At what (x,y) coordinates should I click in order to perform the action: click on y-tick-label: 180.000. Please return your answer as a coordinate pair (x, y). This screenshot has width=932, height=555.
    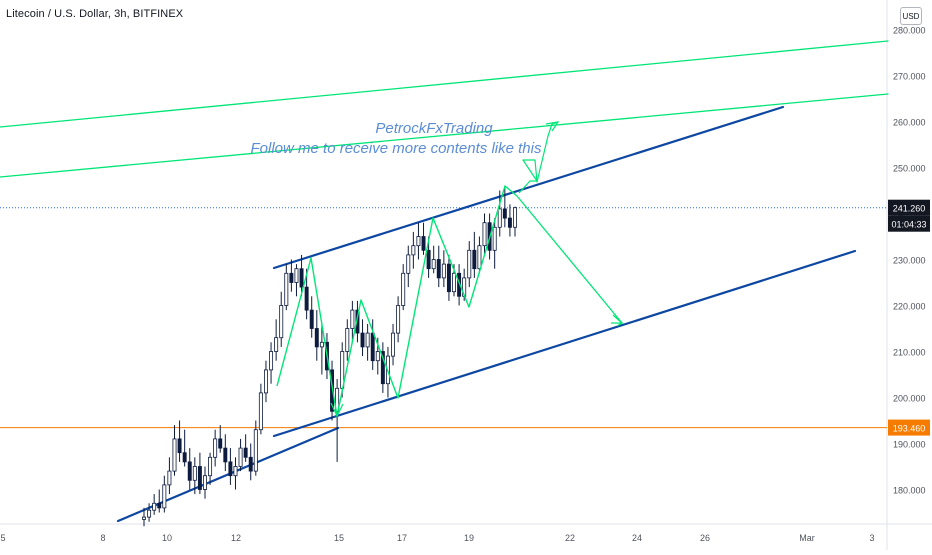
    Looking at the image, I should click on (909, 491).